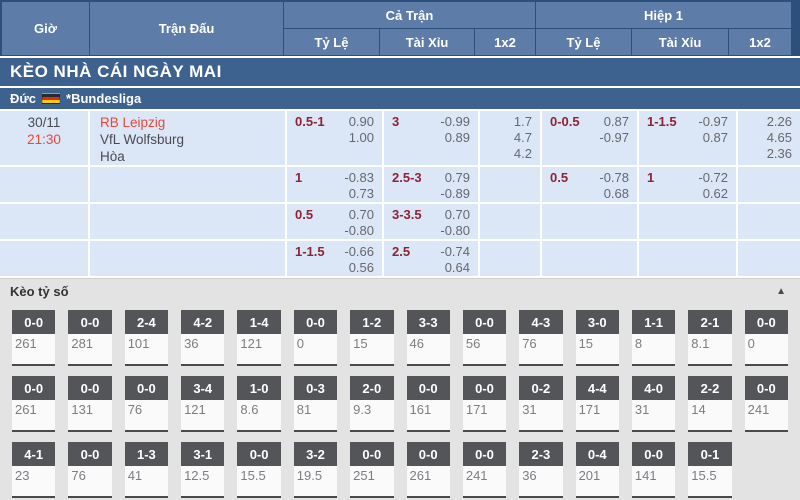 The image size is (800, 500). I want to click on score-chip: 2-3, so click(541, 454).